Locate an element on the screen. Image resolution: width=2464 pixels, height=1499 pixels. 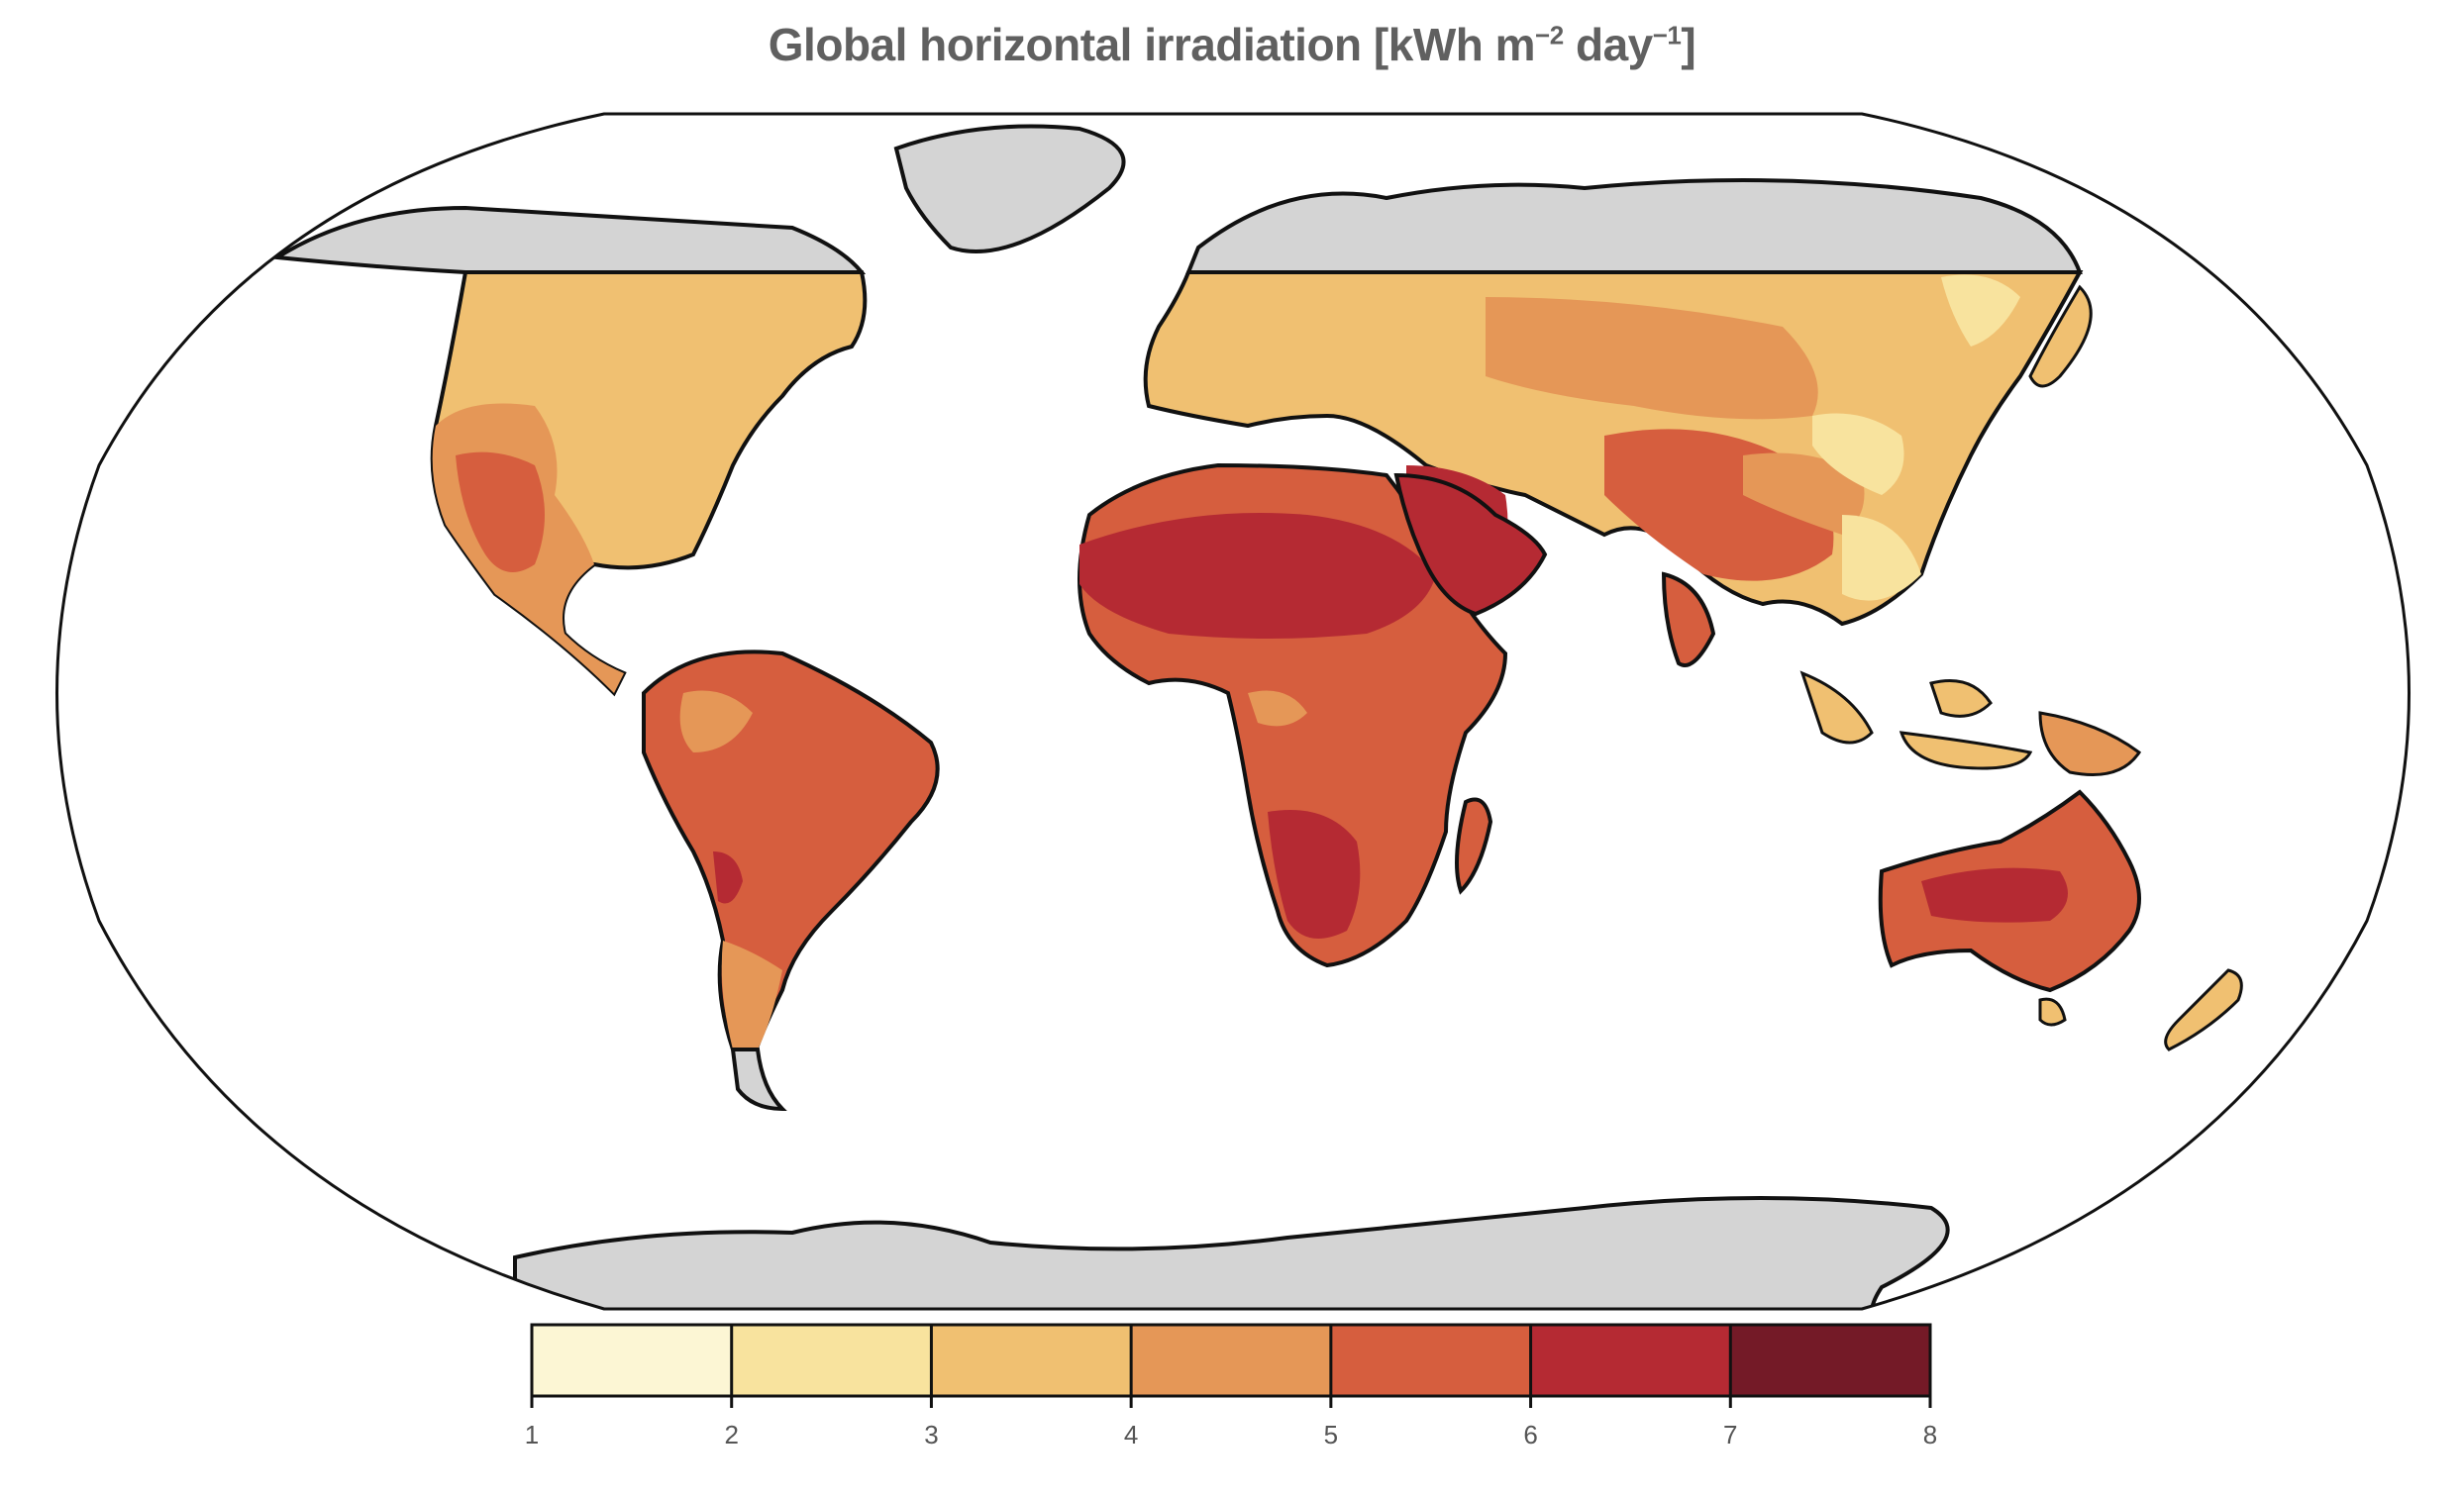
north-america is located at coordinates (569, 451).